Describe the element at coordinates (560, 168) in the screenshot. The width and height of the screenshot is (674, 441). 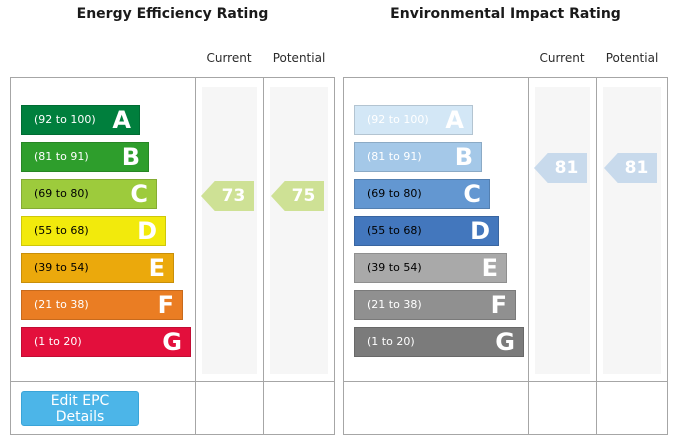
I see `current-rating-arrow: 81` at that location.